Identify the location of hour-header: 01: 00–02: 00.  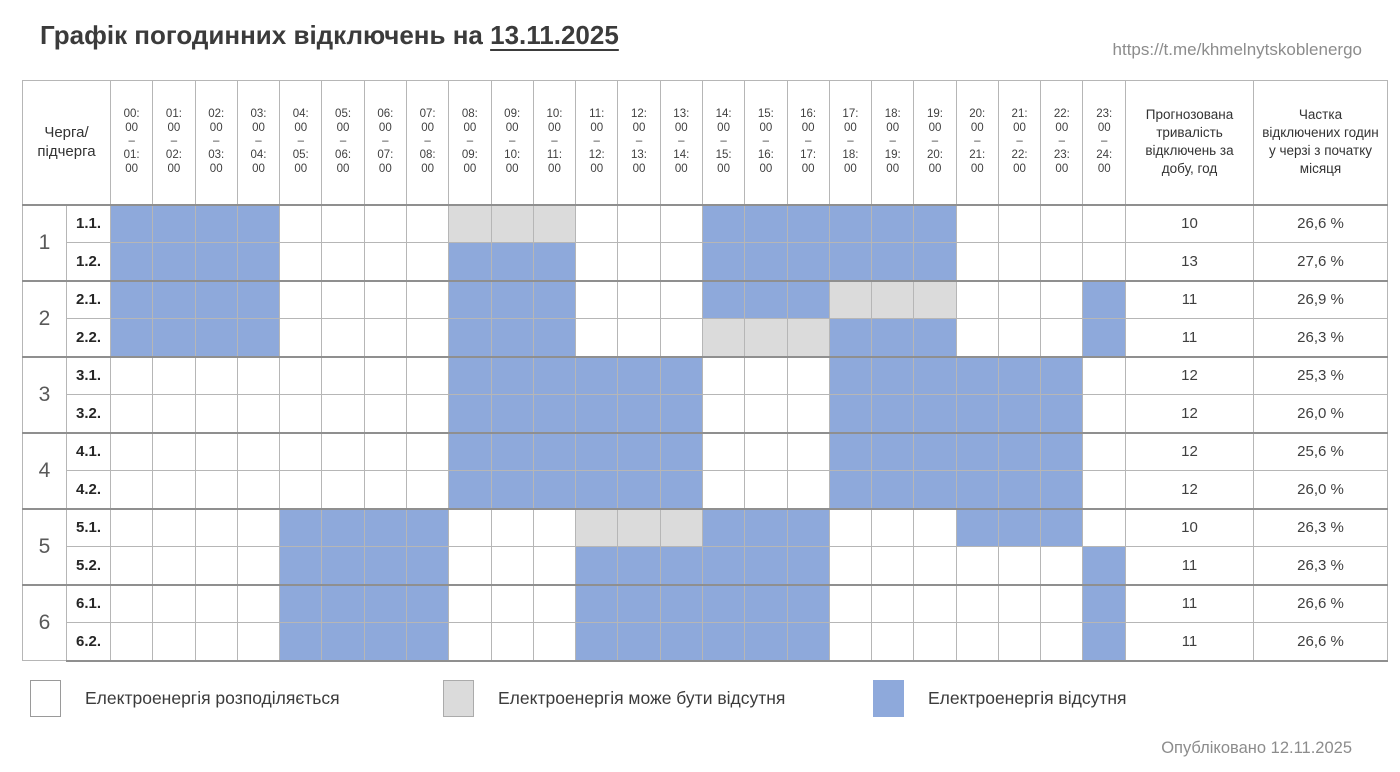
(174, 143).